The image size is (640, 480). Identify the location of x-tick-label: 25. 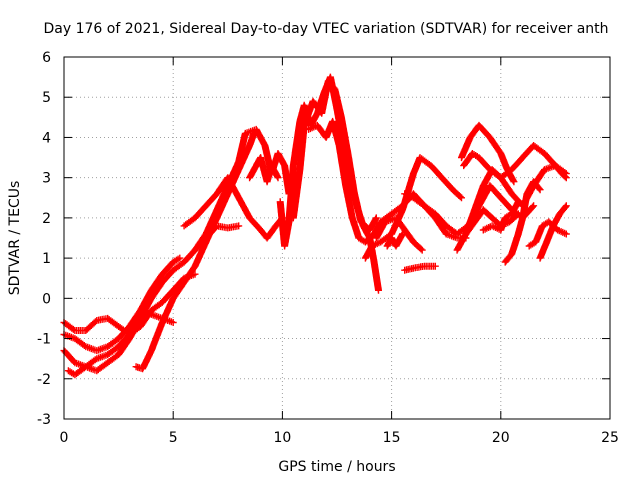
(610, 438).